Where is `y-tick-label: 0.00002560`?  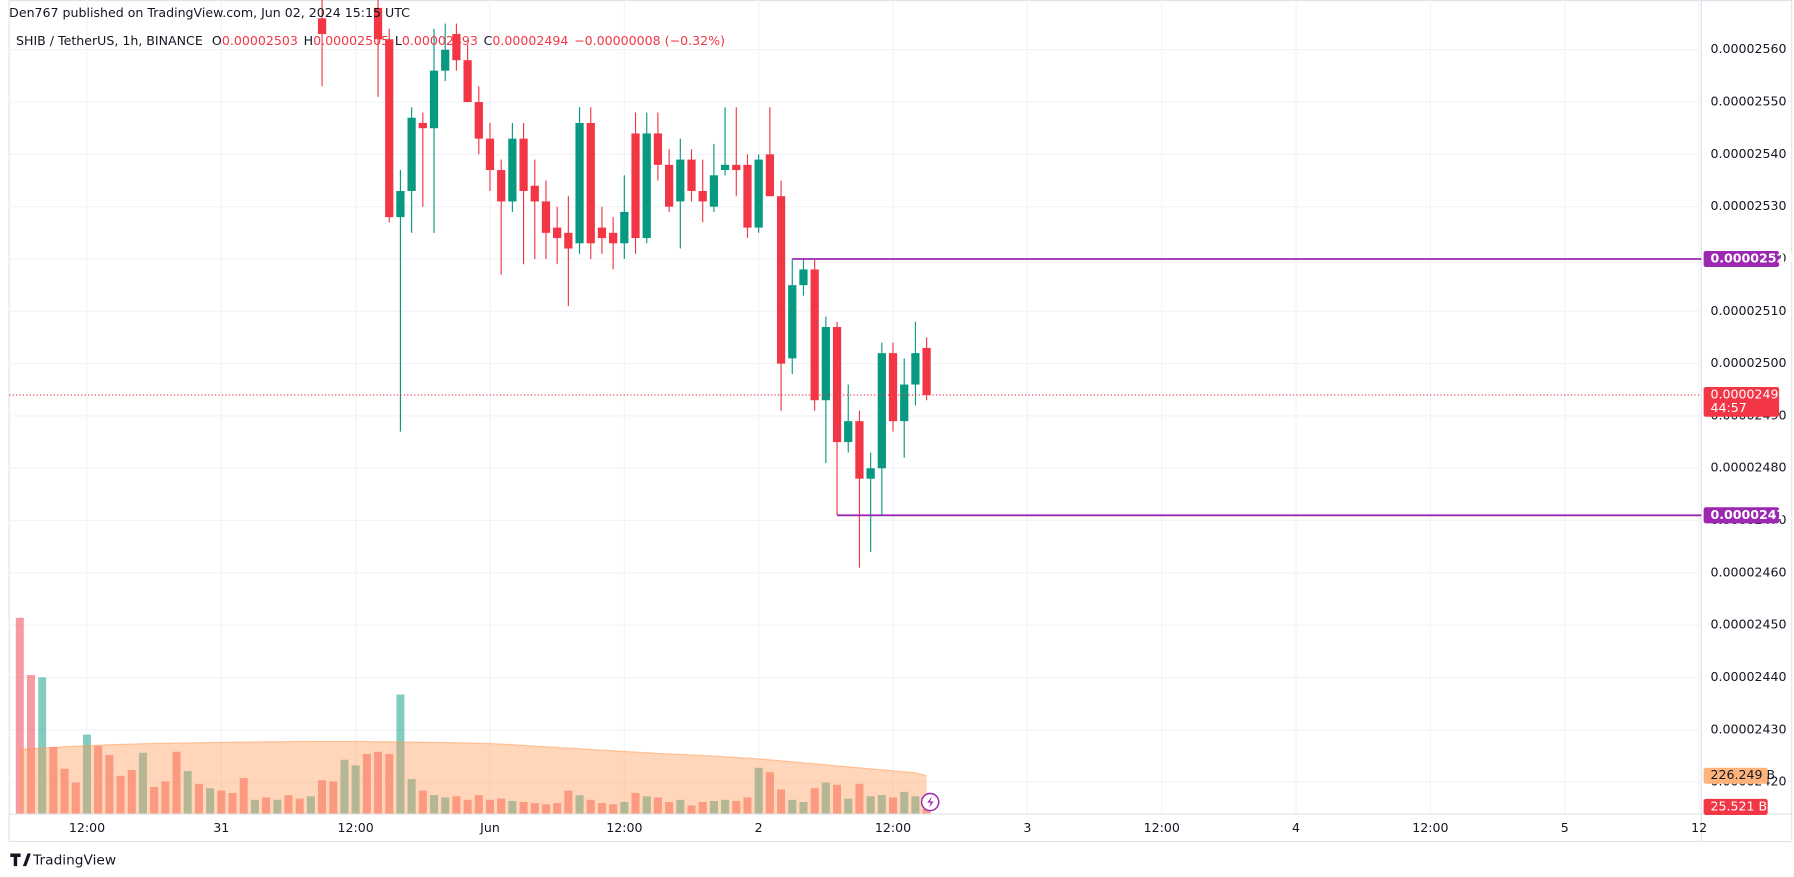
y-tick-label: 0.00002560 is located at coordinates (1748, 48).